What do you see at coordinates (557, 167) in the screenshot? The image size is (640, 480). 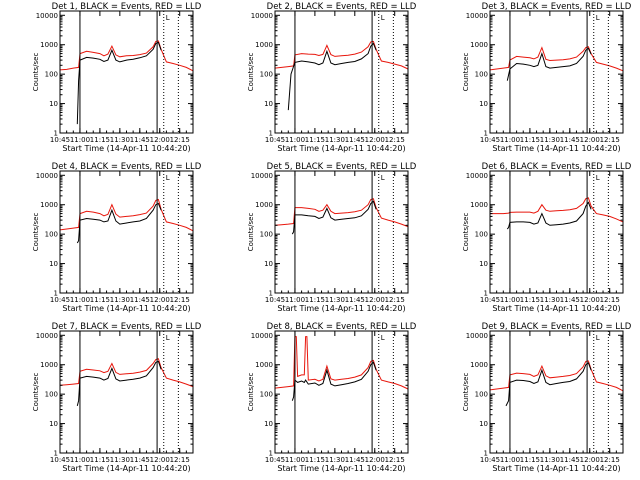 I see `panel-title: Det 6, BLACK = Events, RED = LLD` at bounding box center [557, 167].